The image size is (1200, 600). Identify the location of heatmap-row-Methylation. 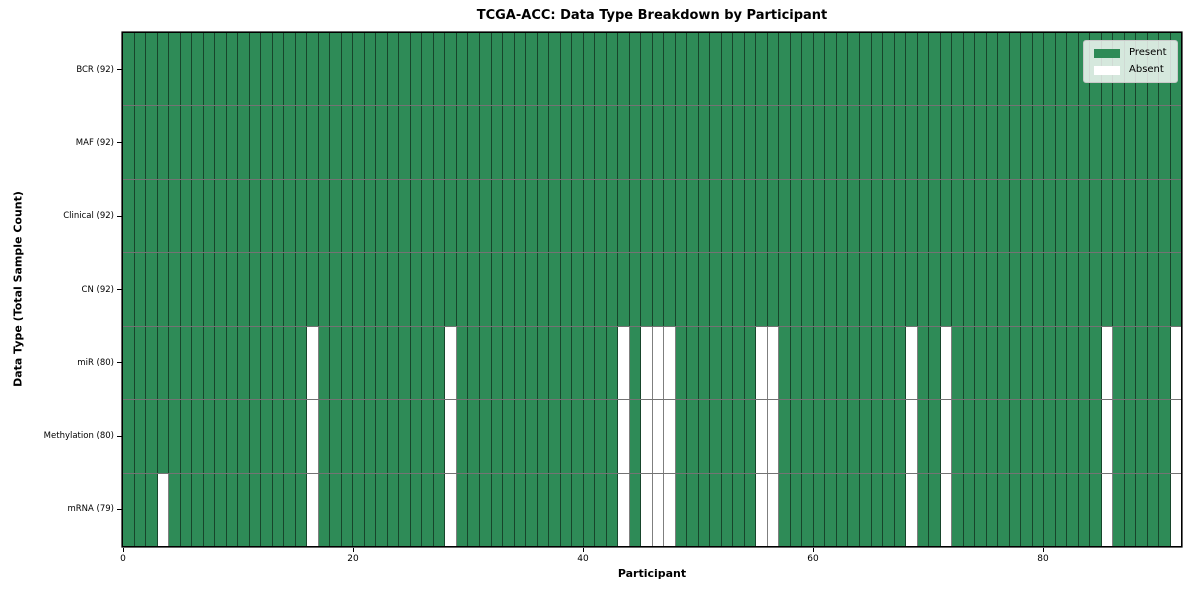
(652, 437).